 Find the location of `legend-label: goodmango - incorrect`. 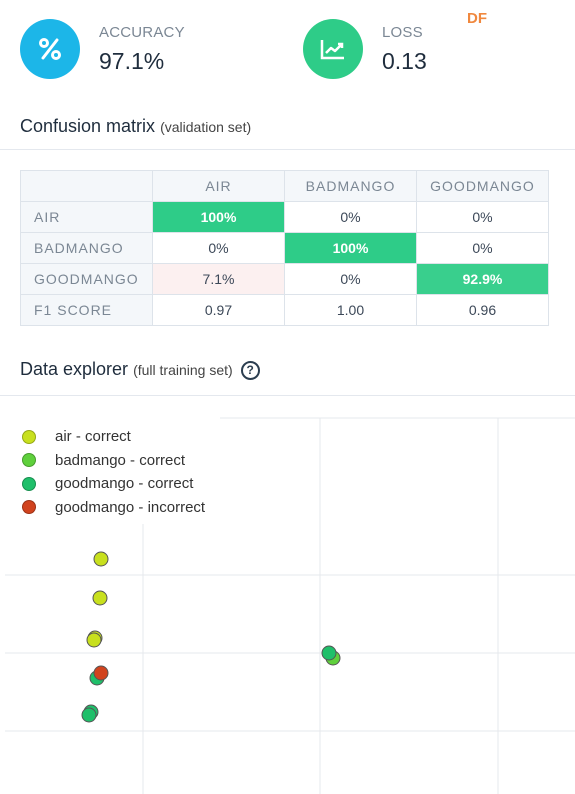

legend-label: goodmango - incorrect is located at coordinates (130, 507).